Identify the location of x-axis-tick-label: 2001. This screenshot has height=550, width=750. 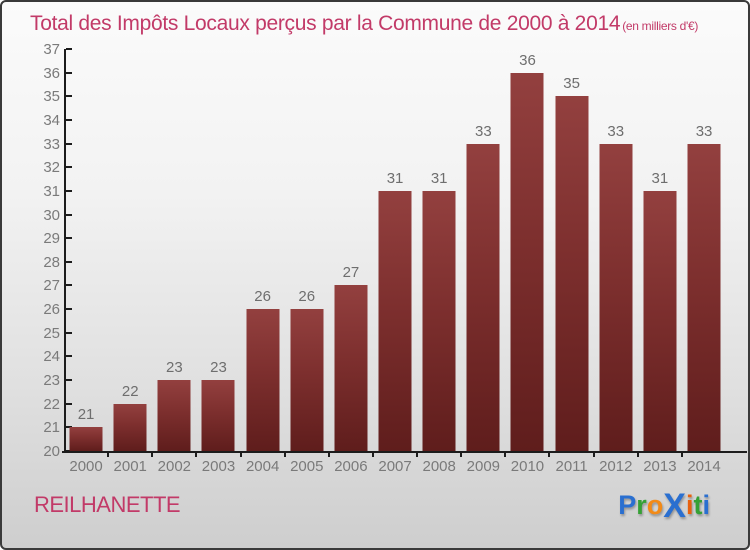
(130, 466).